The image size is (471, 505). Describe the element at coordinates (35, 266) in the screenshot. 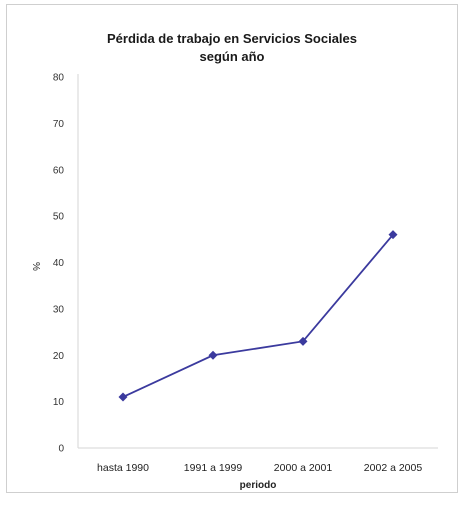

I see `y-axis-title: %` at that location.